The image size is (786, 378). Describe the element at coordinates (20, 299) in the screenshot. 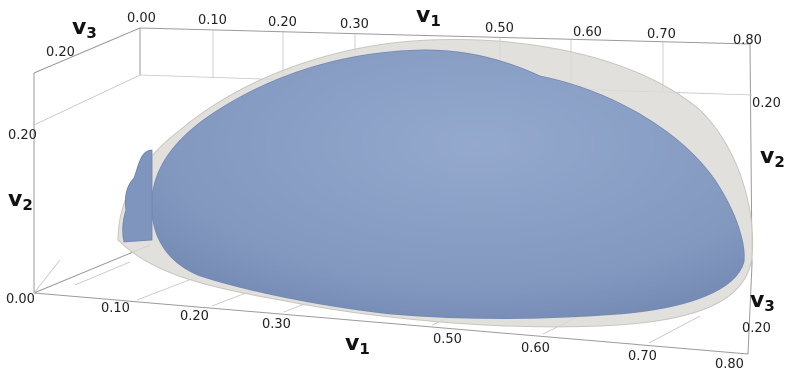

I see `v2-left-tick: 0.00` at that location.